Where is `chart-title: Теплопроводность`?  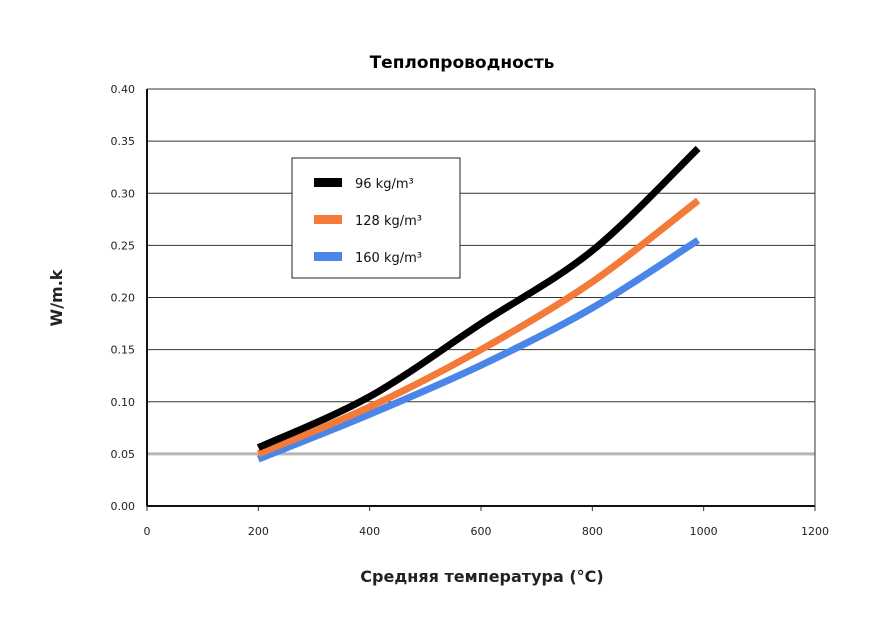
chart-title: Теплопроводность is located at coordinates (462, 63).